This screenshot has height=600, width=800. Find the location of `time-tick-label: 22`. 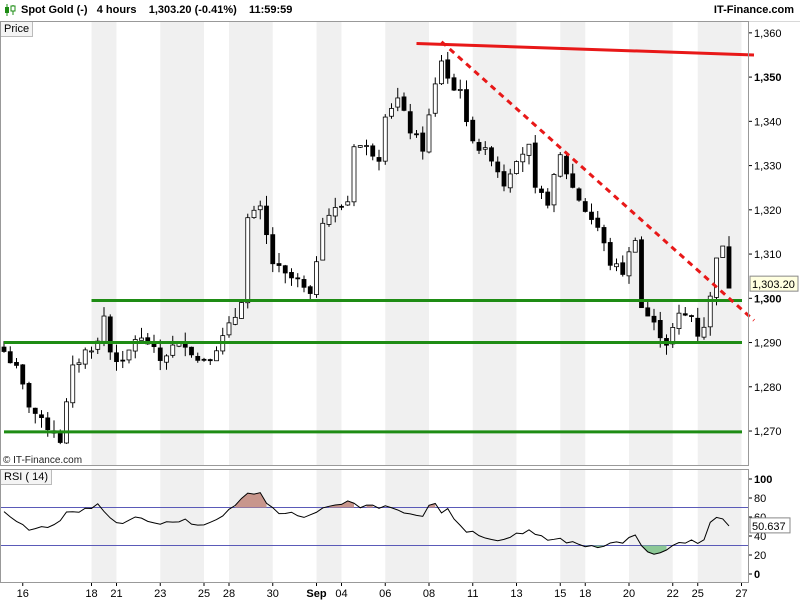

time-tick-label: 22 is located at coordinates (673, 594).